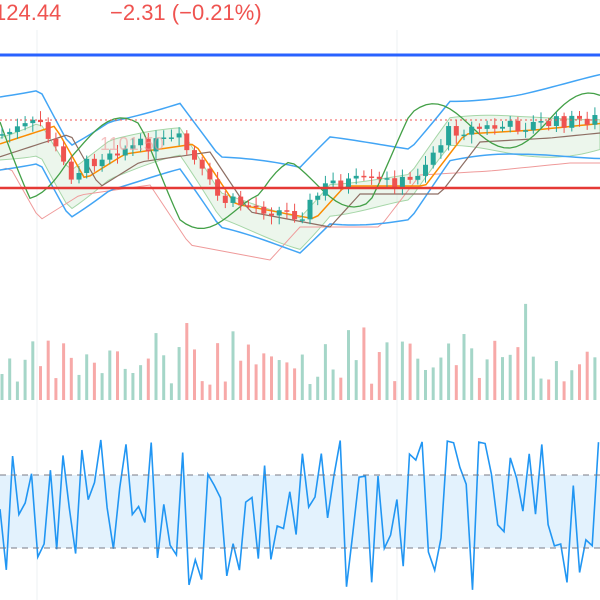 Image resolution: width=600 pixels, height=600 pixels. What do you see at coordinates (132, 144) in the screenshot?
I see `overlay-label: 1101.50` at bounding box center [132, 144].